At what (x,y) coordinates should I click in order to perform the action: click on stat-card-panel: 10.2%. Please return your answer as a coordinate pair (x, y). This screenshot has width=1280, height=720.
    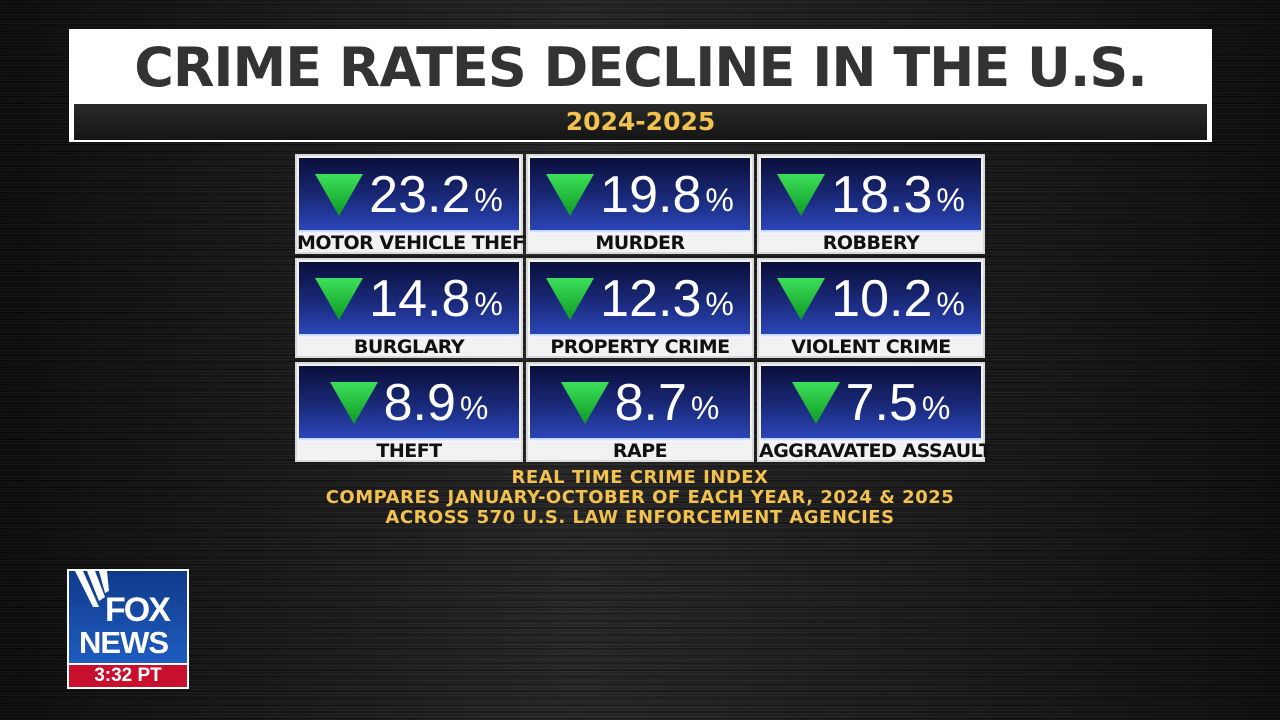
    Looking at the image, I should click on (871, 298).